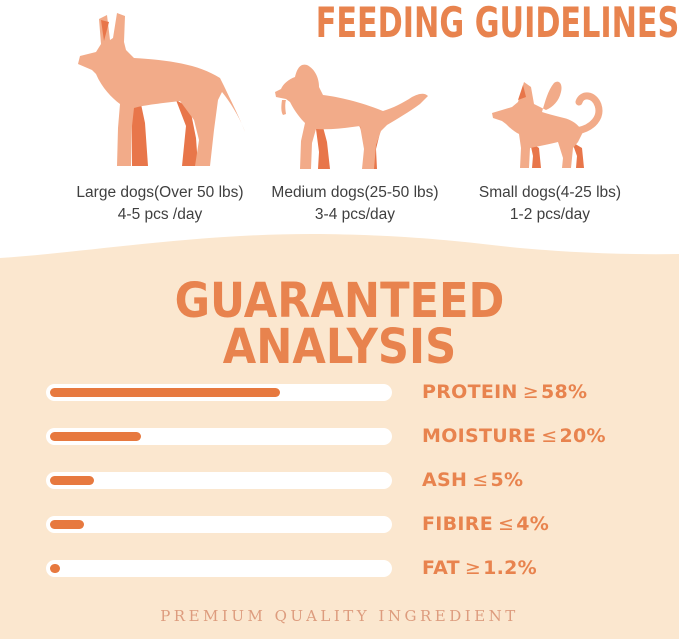 This screenshot has width=679, height=639. Describe the element at coordinates (355, 215) in the screenshot. I see `medium-dog-amount: 3-4 pcs/day` at that location.